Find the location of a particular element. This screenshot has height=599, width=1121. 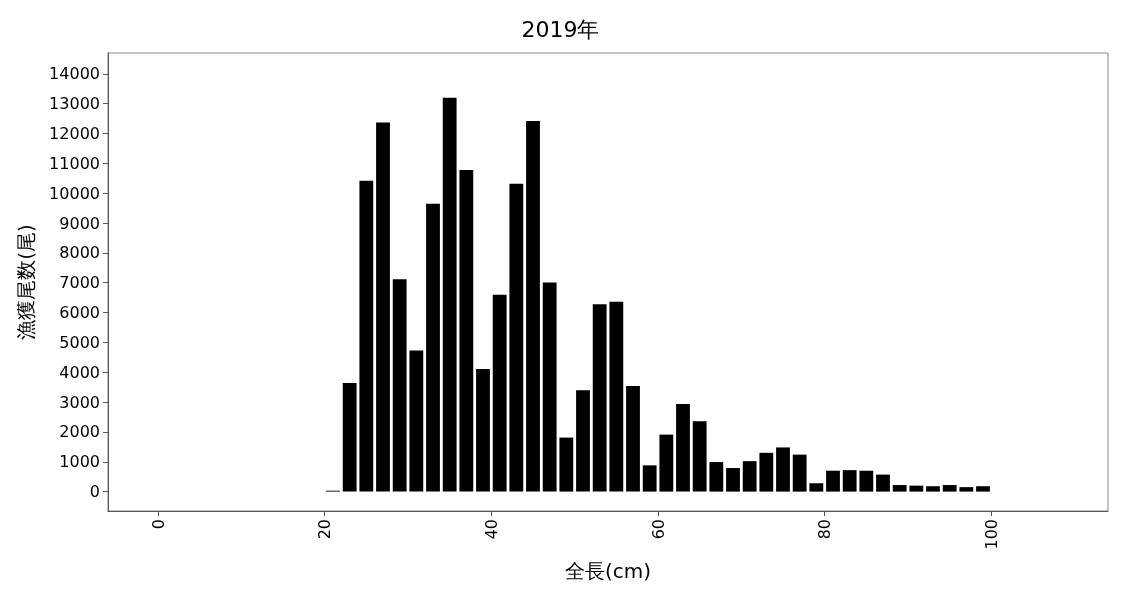

y-tick-label: 10000 is located at coordinates (74, 193).